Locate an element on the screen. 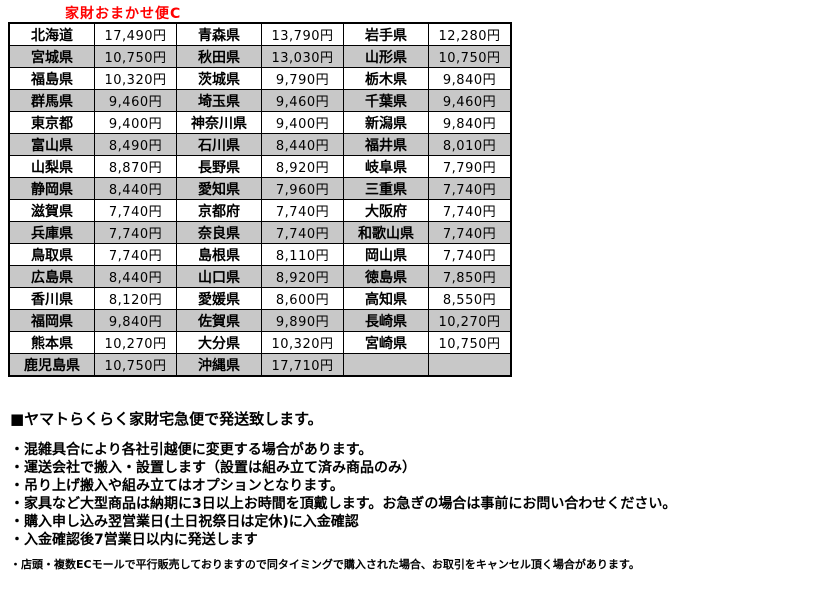 This screenshot has width=822, height=595. prefecture-cell: 東京都 is located at coordinates (51, 122).